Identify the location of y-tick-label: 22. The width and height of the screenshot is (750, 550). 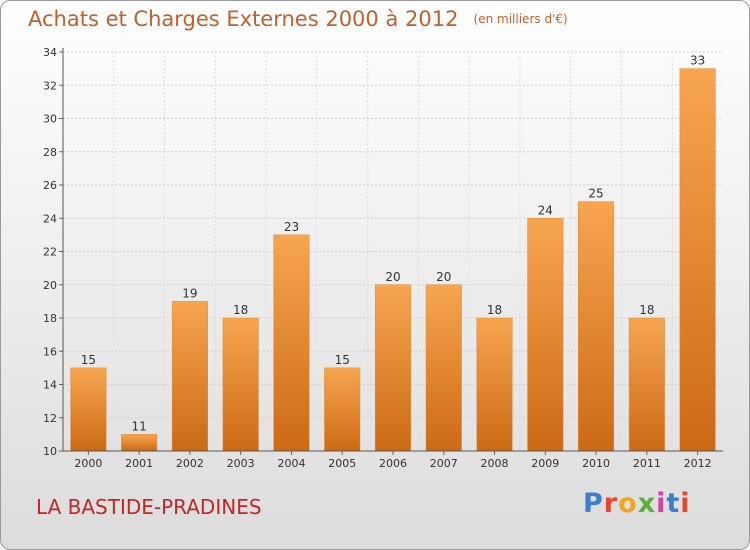
(50, 252).